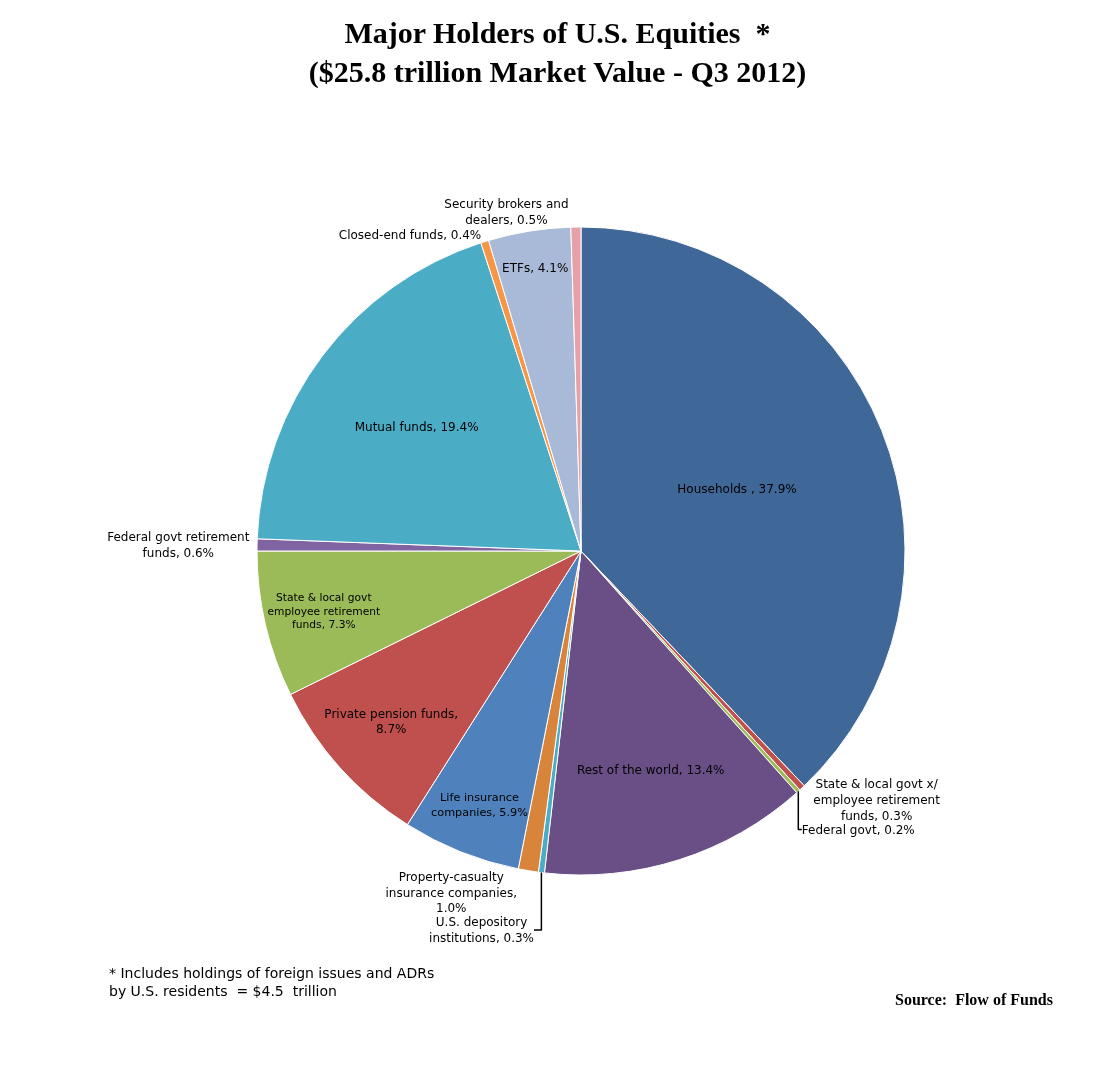  What do you see at coordinates (391, 721) in the screenshot?
I see `slice-label: Private pension funds, 8.7%` at bounding box center [391, 721].